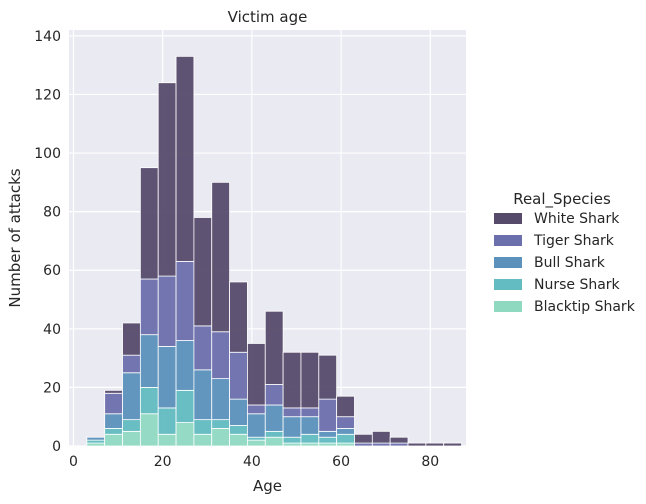  I want to click on y-tick-label: 120, so click(47, 95).